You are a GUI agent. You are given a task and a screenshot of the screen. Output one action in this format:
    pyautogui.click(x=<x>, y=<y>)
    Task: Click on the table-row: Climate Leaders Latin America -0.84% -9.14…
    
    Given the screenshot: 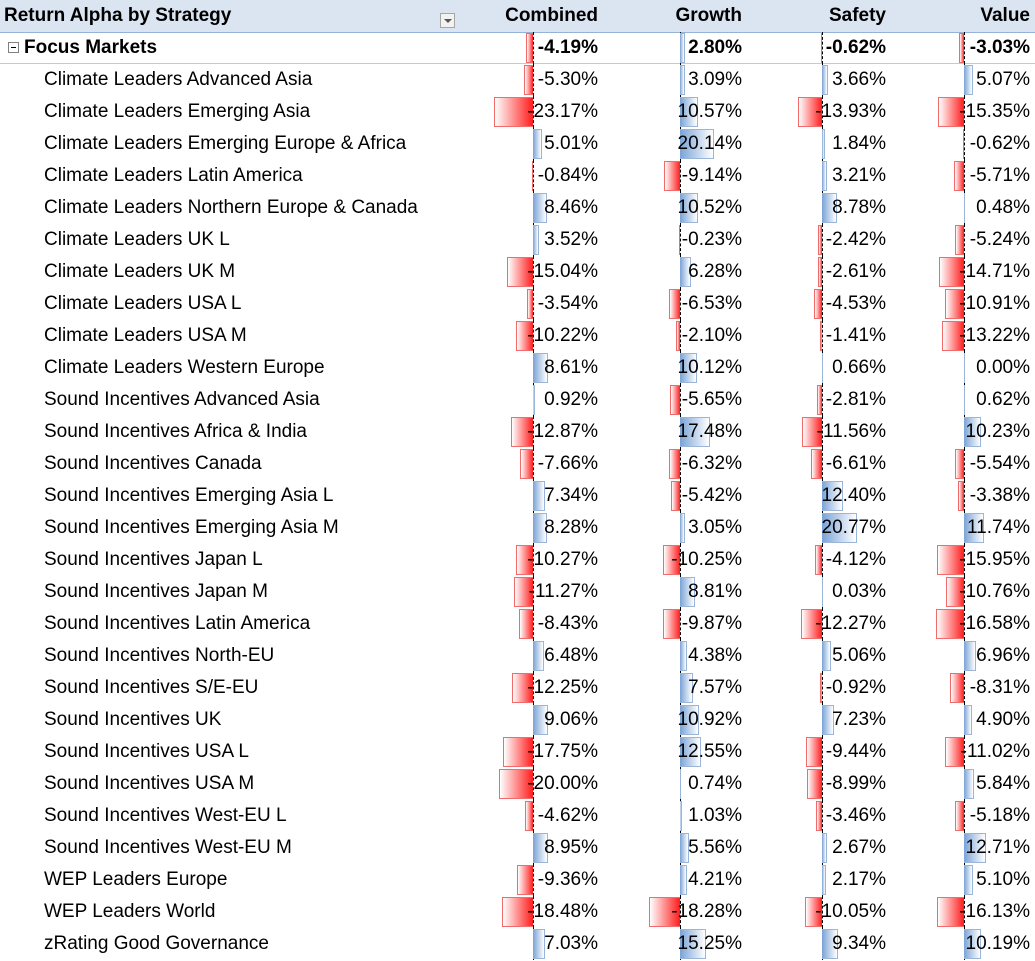 What is the action you would take?
    pyautogui.click(x=517, y=176)
    